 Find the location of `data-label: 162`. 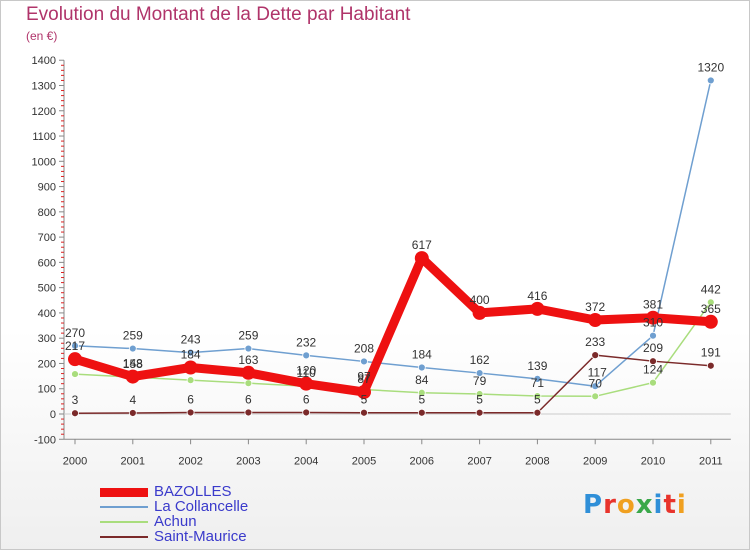

data-label: 162 is located at coordinates (480, 360).